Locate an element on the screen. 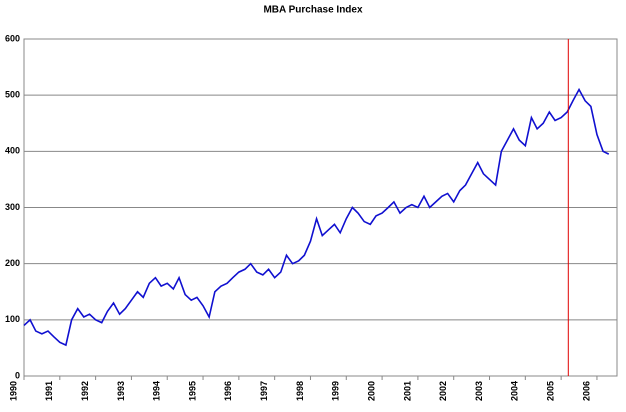  x-tick-label: 1990 is located at coordinates (13, 391).